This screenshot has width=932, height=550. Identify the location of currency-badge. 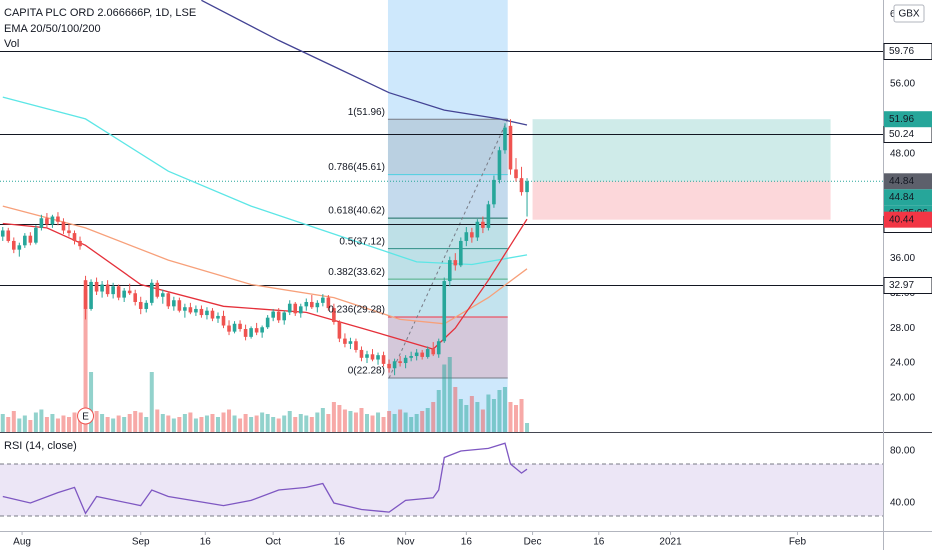
(909, 13).